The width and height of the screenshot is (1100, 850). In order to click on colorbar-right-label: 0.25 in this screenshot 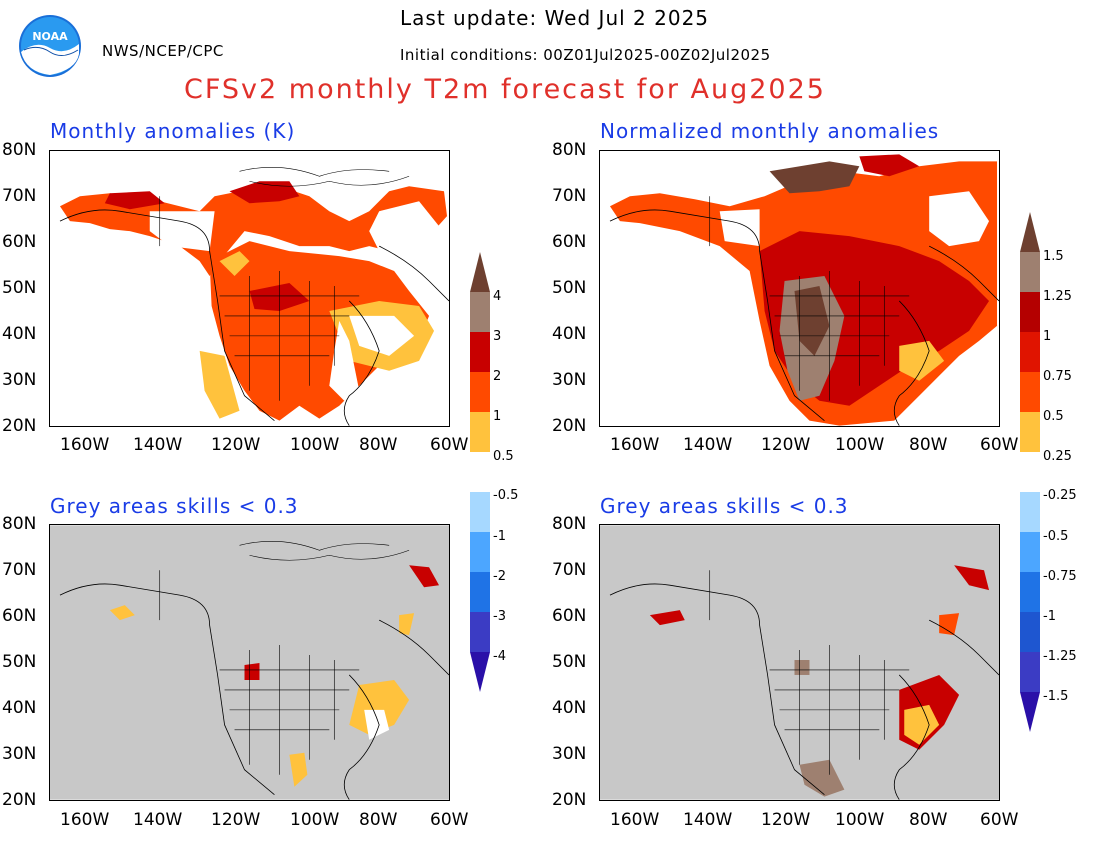, I will do `click(1057, 456)`.